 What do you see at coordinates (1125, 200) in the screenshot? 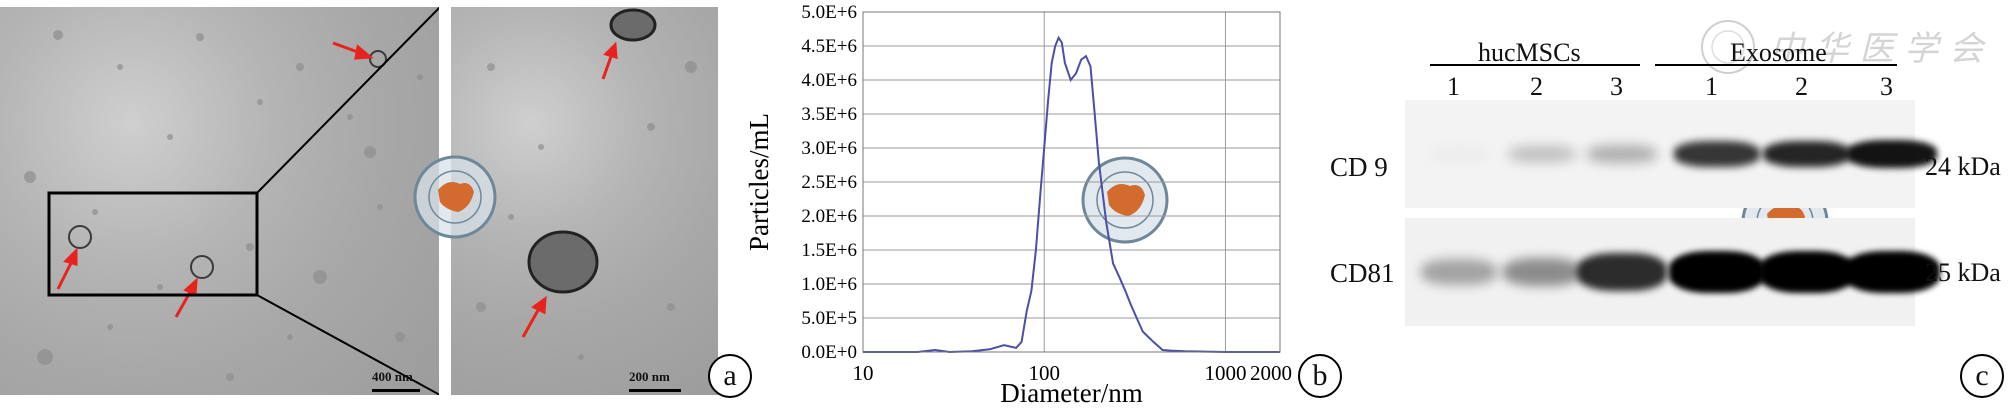
I see `association-seal-middle` at bounding box center [1125, 200].